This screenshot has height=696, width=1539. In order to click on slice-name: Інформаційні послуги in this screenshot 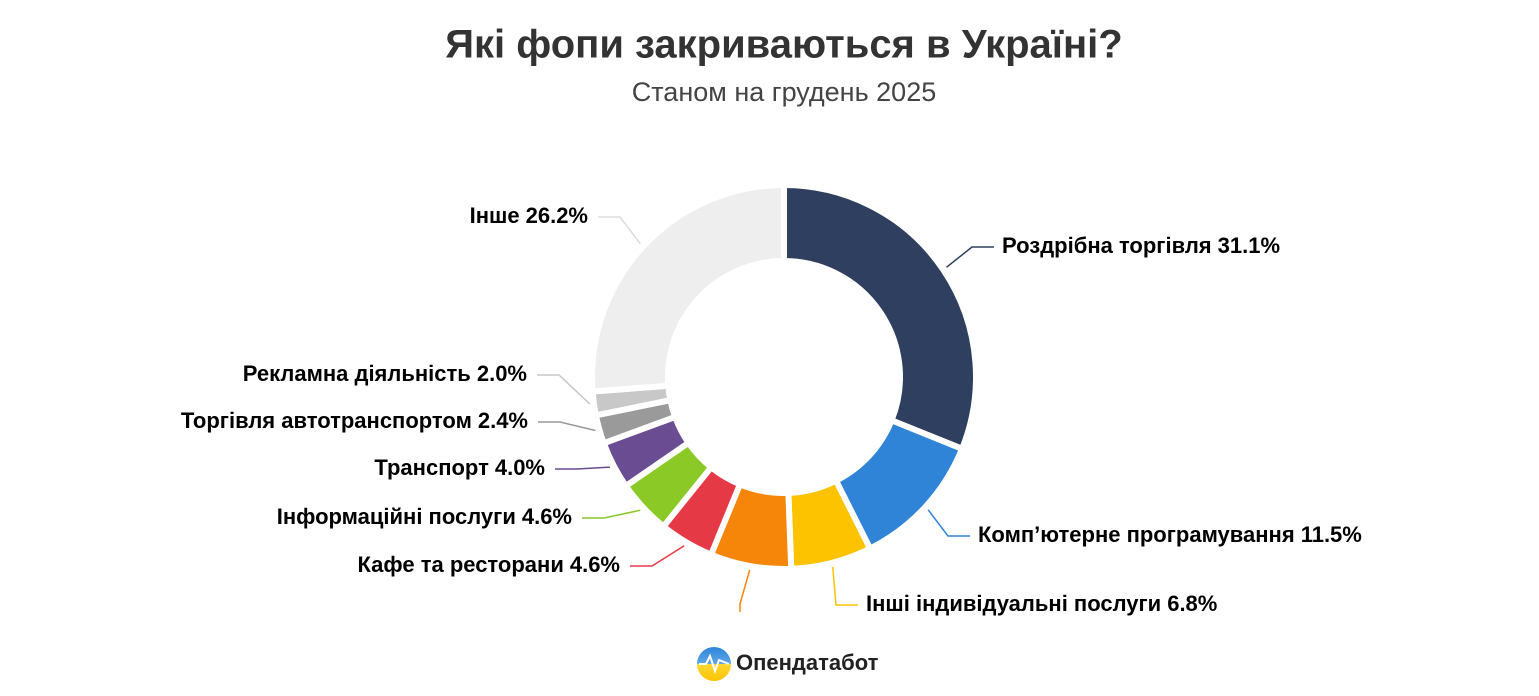, I will do `click(396, 516)`.